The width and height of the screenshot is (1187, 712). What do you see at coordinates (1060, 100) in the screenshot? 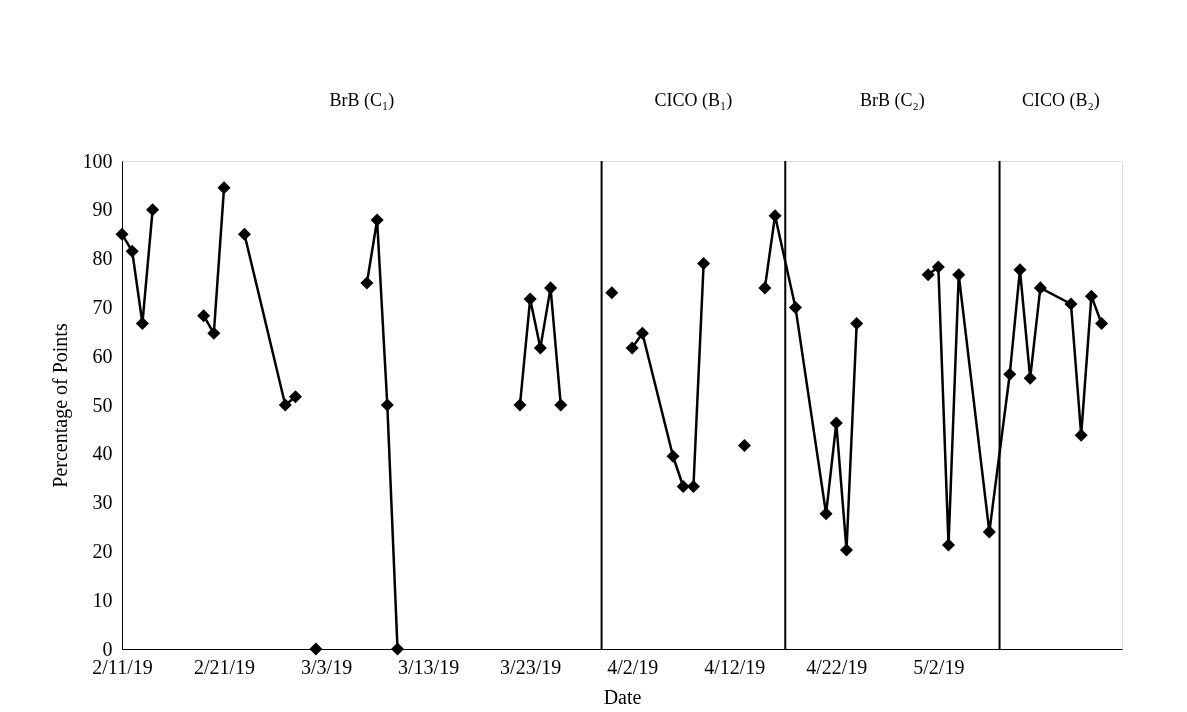
I see `text: CICO (B₂)` at bounding box center [1060, 100].